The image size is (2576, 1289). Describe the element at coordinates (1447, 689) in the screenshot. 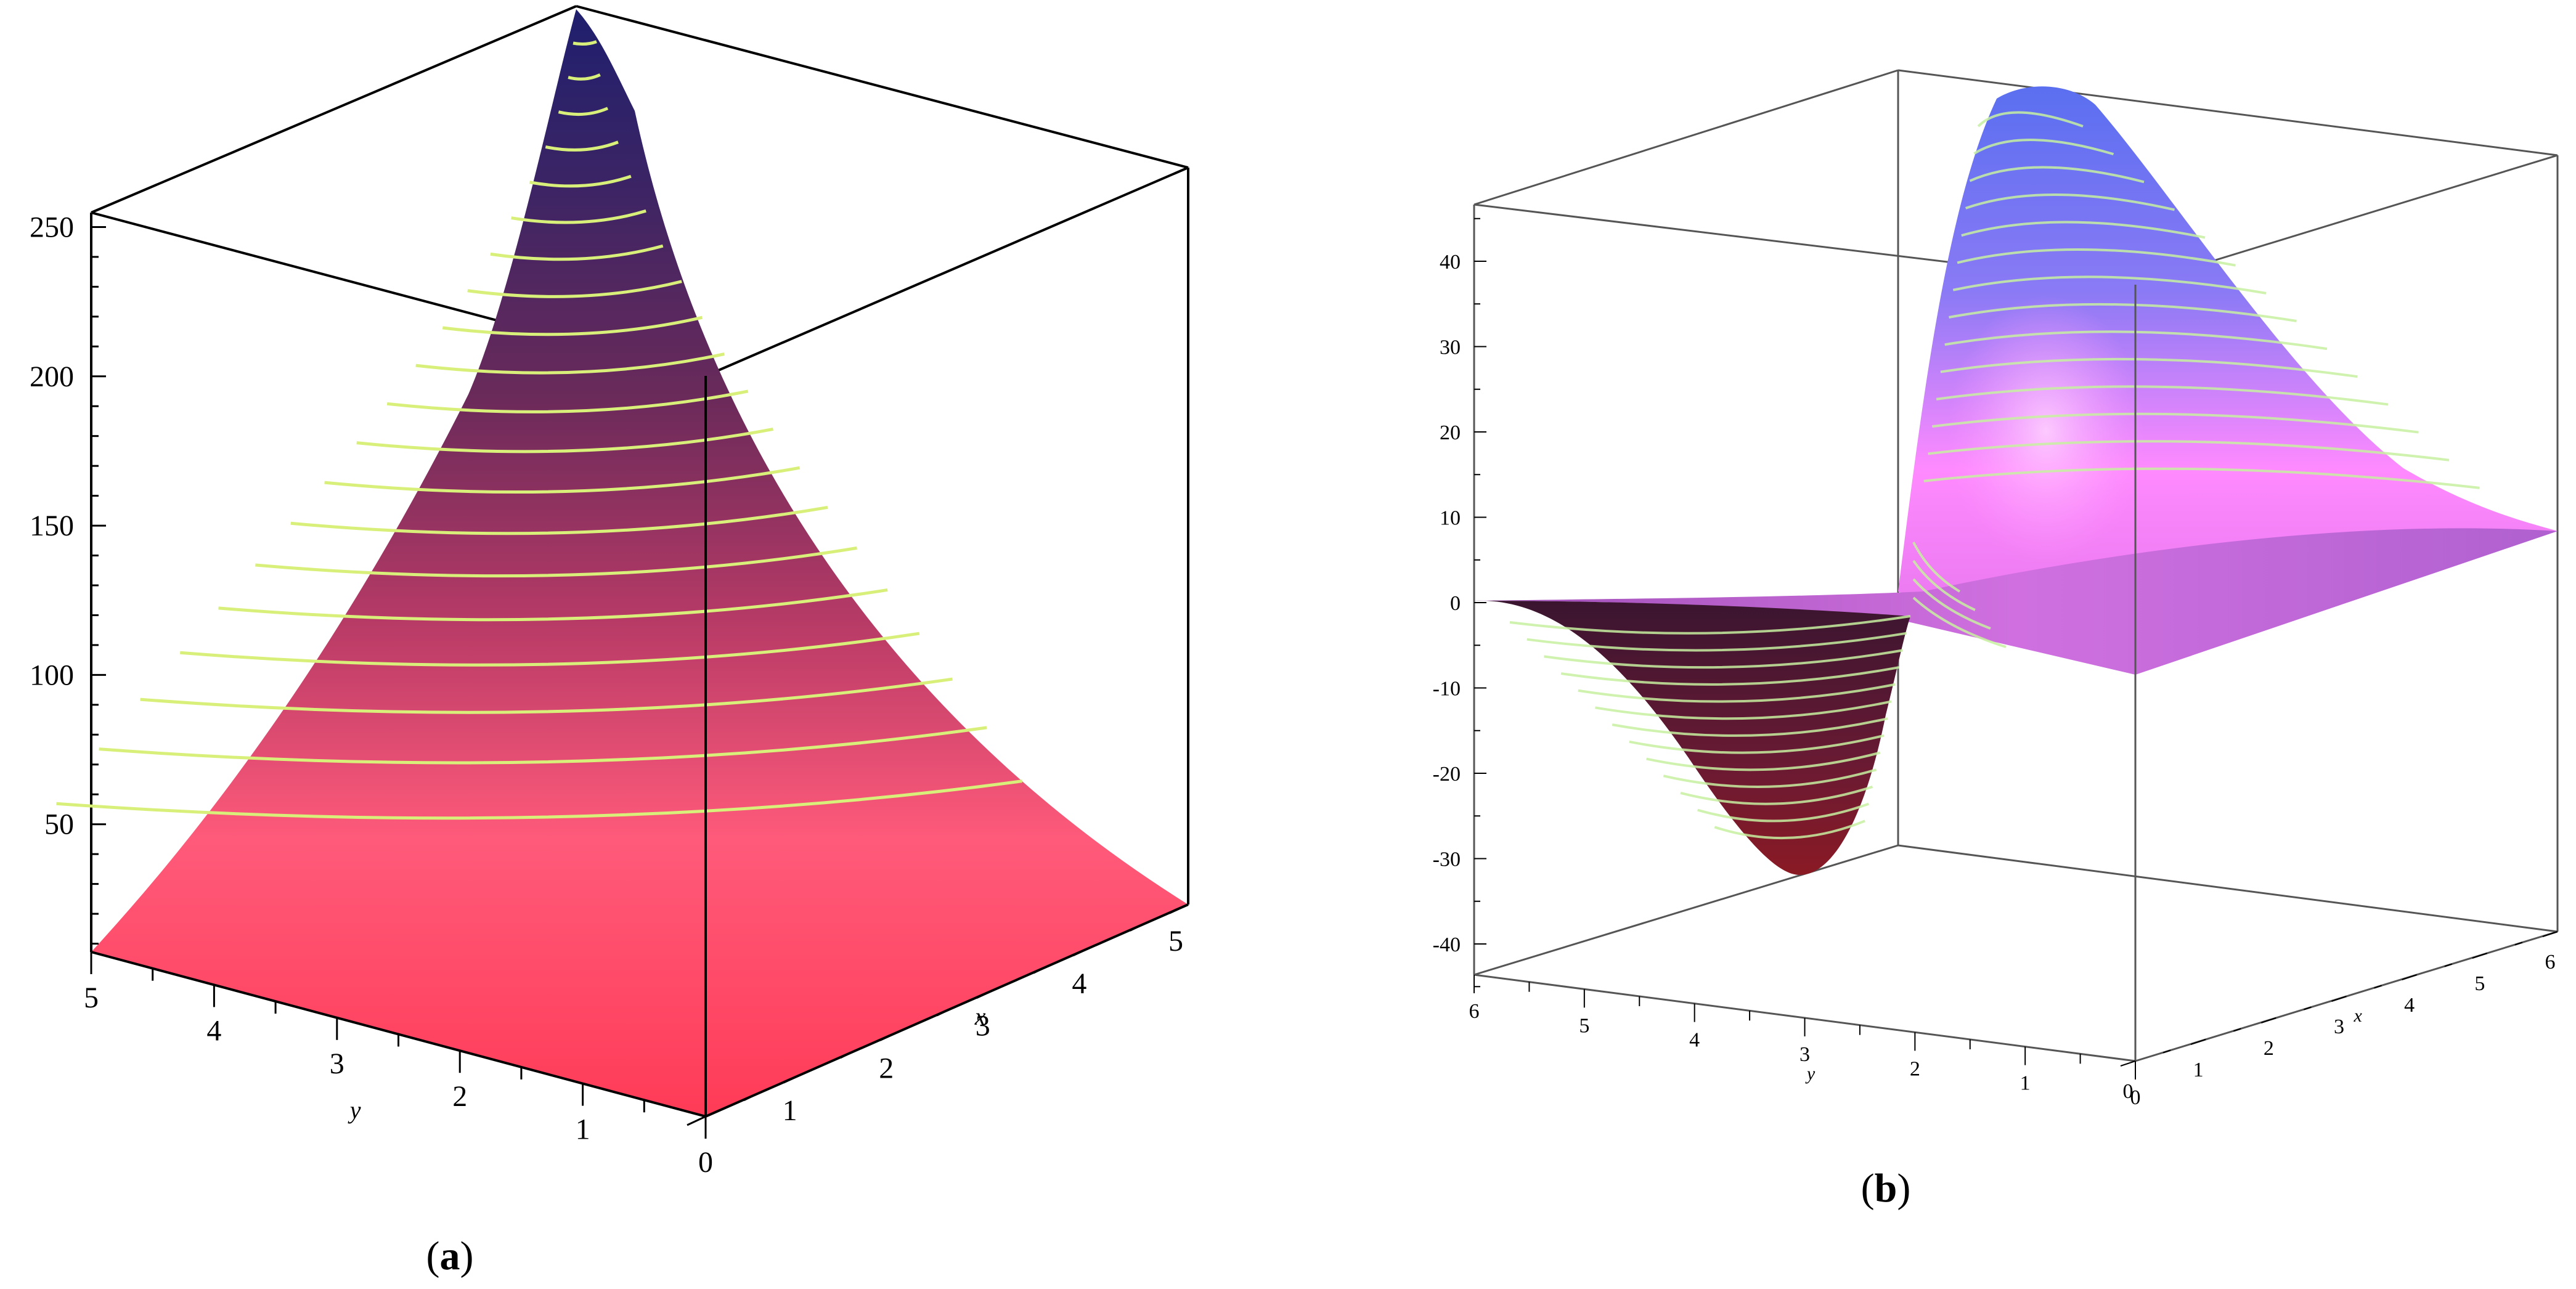

I see `z-tick-label: -10` at that location.